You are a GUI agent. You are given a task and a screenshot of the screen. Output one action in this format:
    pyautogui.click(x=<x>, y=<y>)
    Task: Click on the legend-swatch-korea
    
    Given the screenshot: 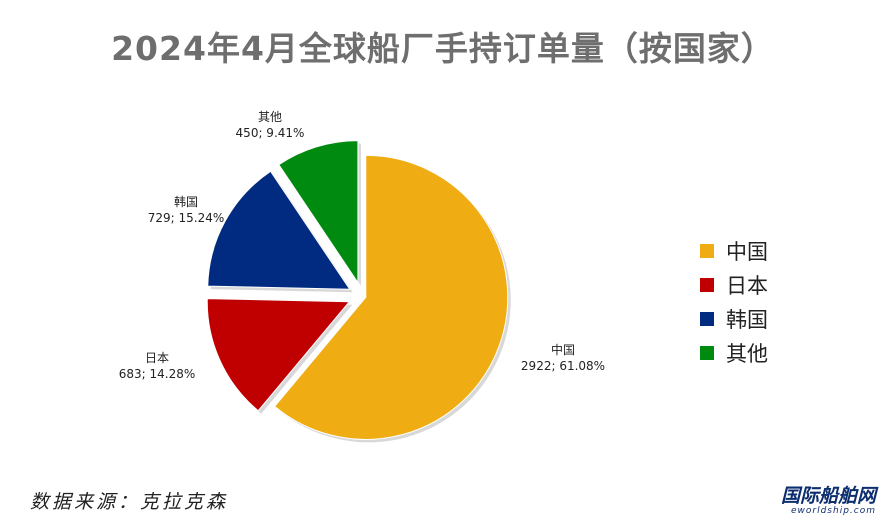 What is the action you would take?
    pyautogui.click(x=707, y=319)
    